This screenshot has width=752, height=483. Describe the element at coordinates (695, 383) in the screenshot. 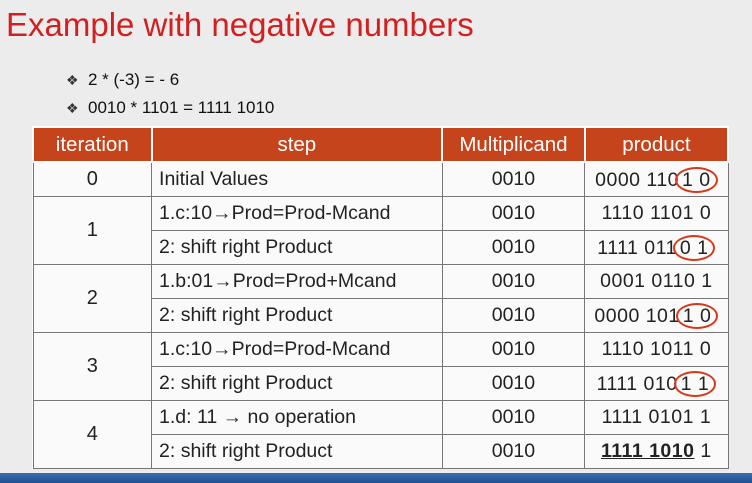

I see `circled-bits: 1 1` at that location.